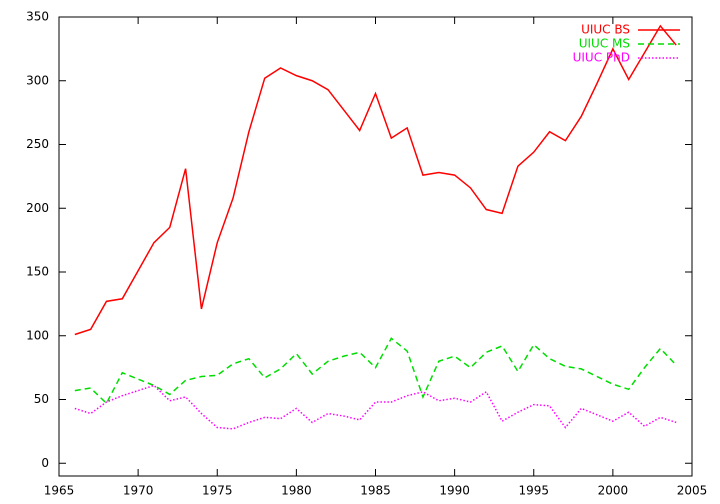 Image resolution: width=720 pixels, height=504 pixels. Describe the element at coordinates (375, 491) in the screenshot. I see `x-tick-label: 1985` at that location.